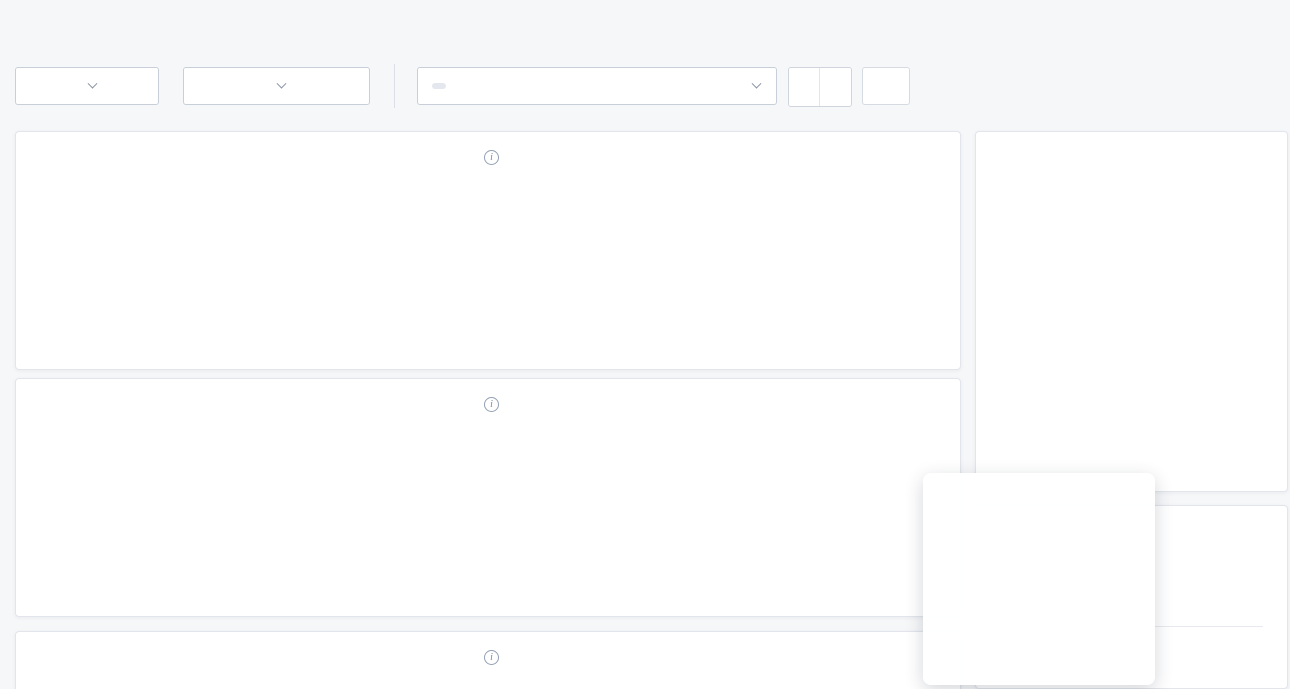 The image size is (1290, 689). I want to click on time-range-badge, so click(439, 86).